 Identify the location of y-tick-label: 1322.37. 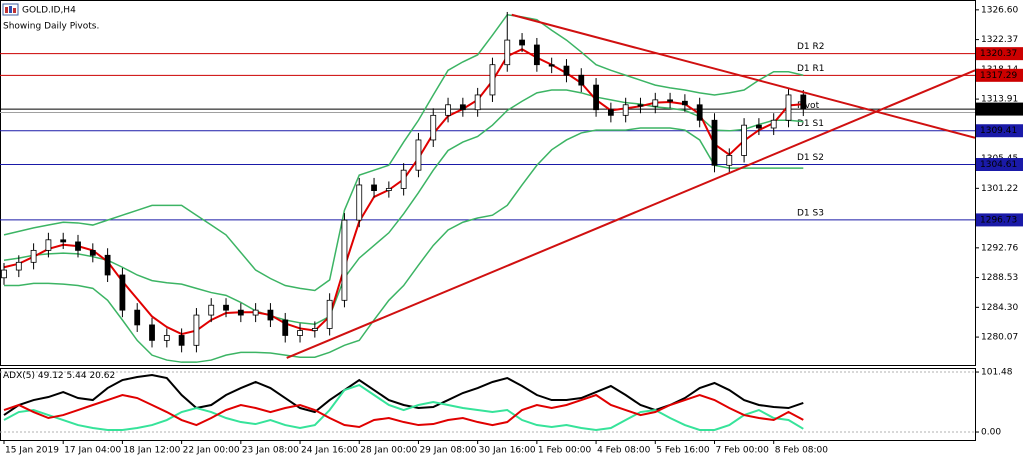
(999, 40).